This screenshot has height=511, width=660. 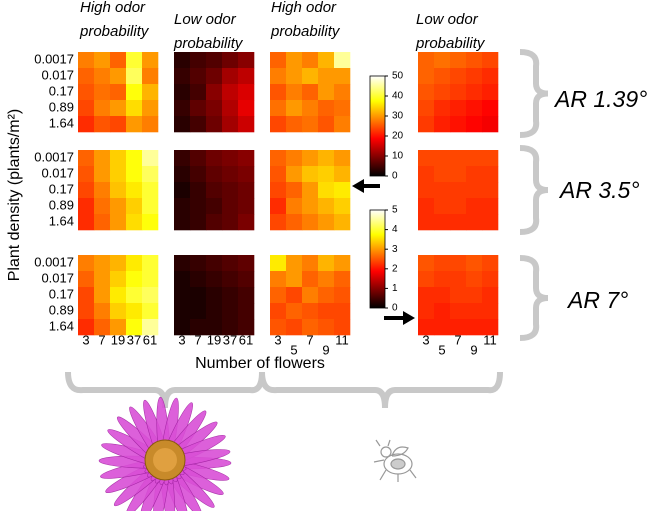 I want to click on colorbar-tick-label: 50, so click(x=398, y=76).